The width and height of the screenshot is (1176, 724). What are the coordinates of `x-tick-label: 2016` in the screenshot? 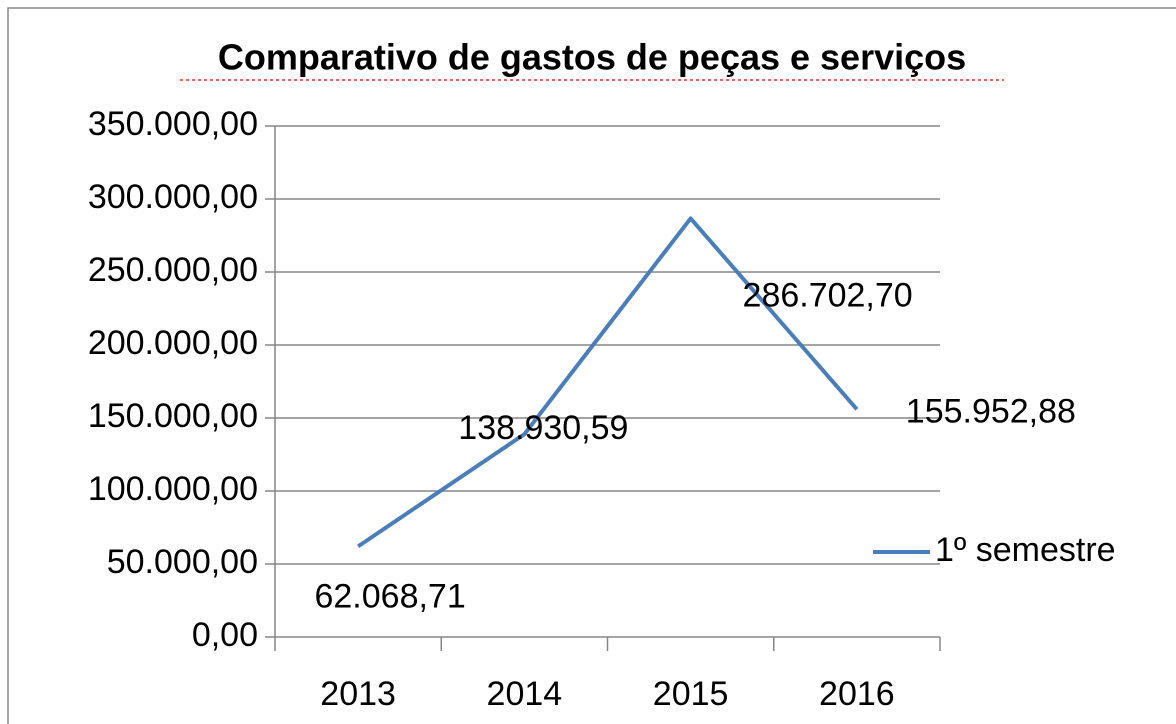 It's located at (857, 694).